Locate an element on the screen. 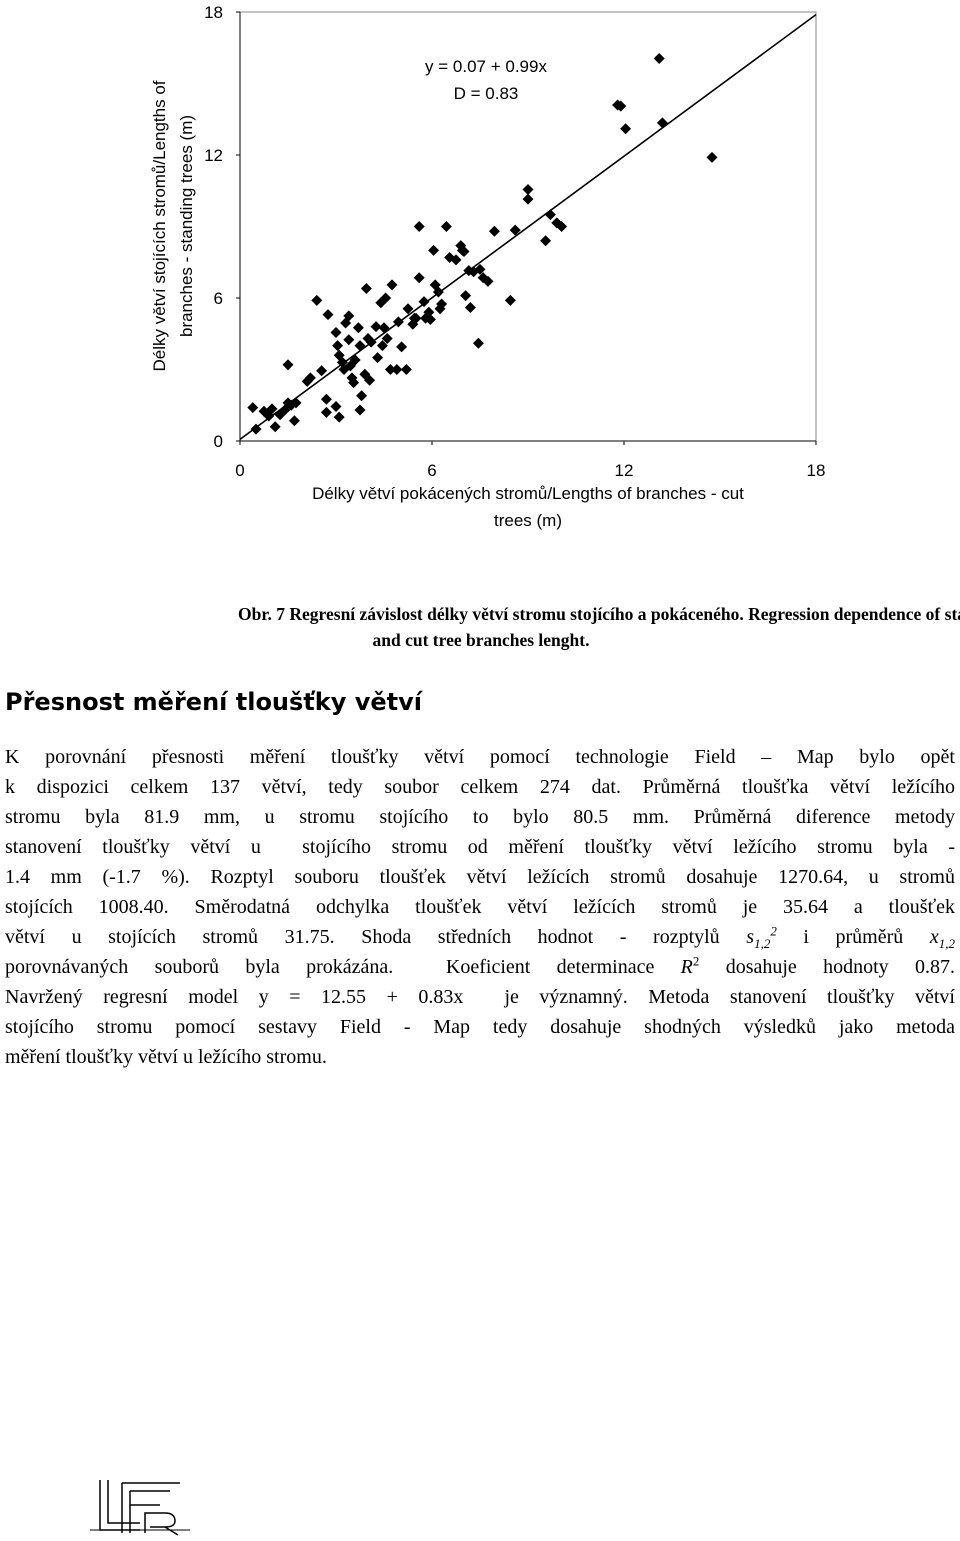 Image resolution: width=960 pixels, height=1541 pixels. y-axis-label: branches - standing trees (m) is located at coordinates (186, 226).